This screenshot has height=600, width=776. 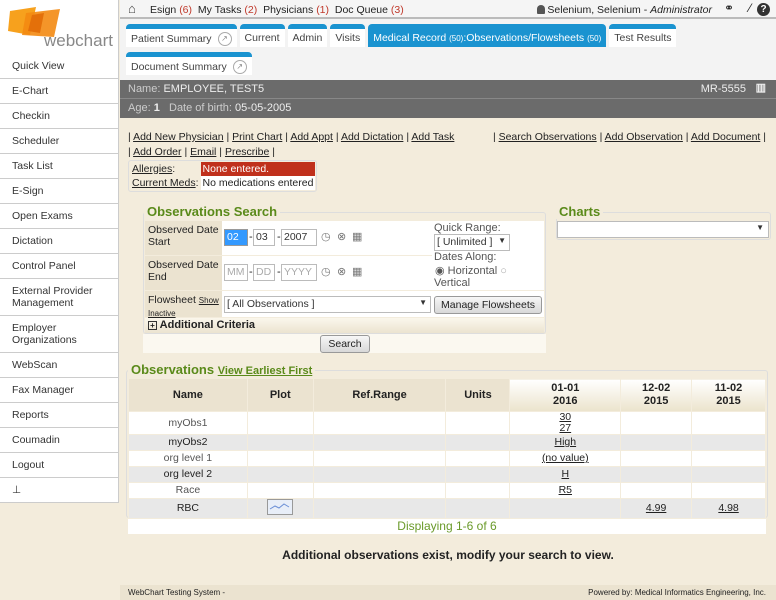 I want to click on tab-admin: Admin, so click(x=307, y=35).